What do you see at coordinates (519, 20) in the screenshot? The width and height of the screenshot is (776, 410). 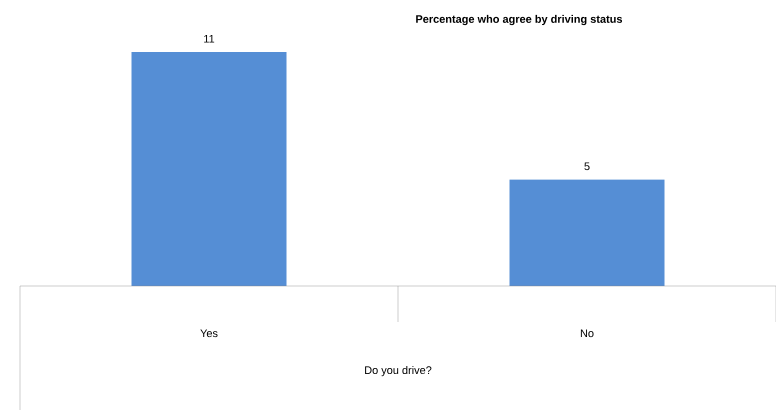 I see `chart-title: Percentage who agree by driving status` at bounding box center [519, 20].